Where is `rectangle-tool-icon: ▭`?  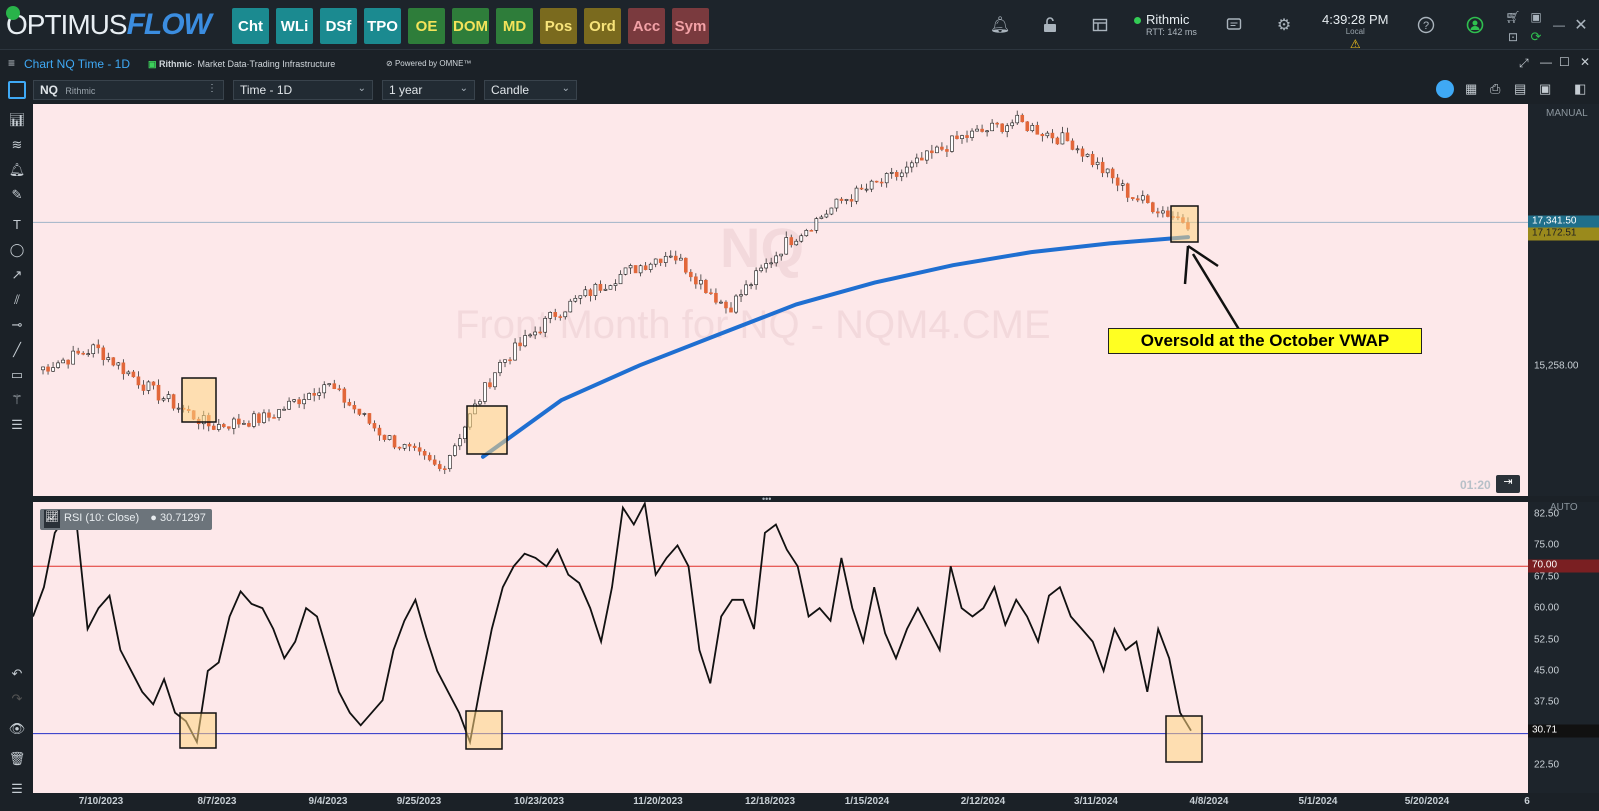 rectangle-tool-icon: ▭ is located at coordinates (17, 374).